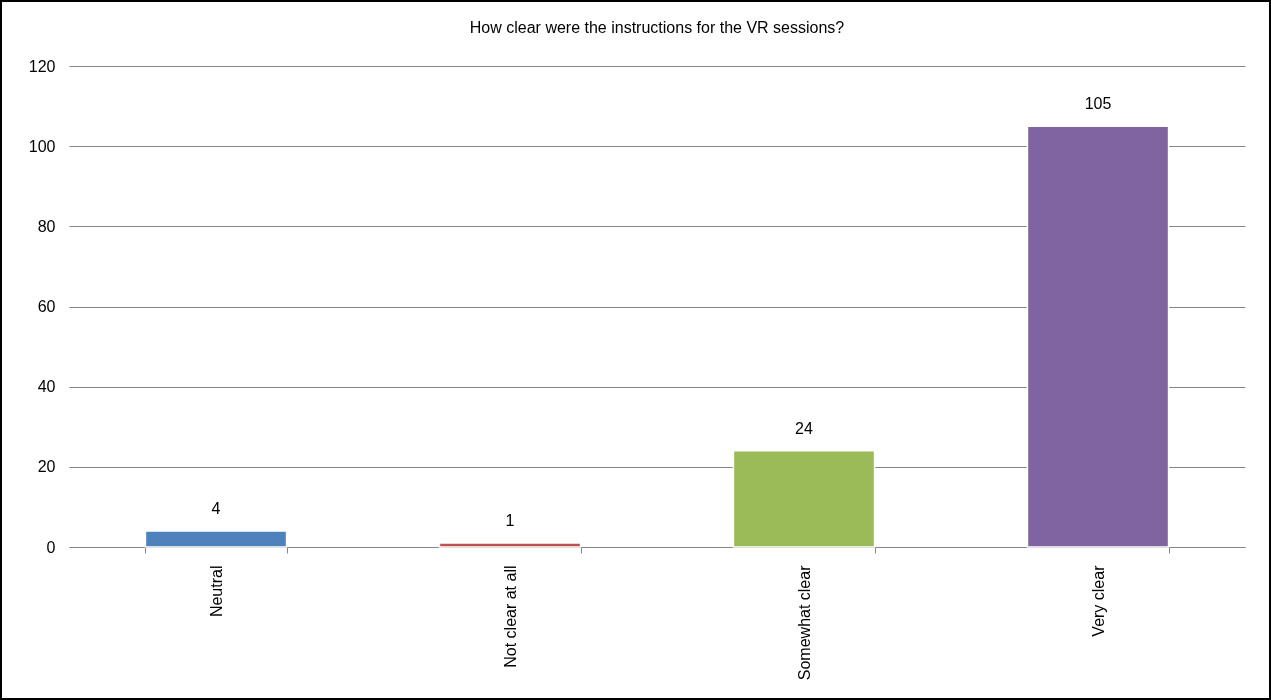 The width and height of the screenshot is (1271, 700). I want to click on data-label: 4, so click(216, 508).